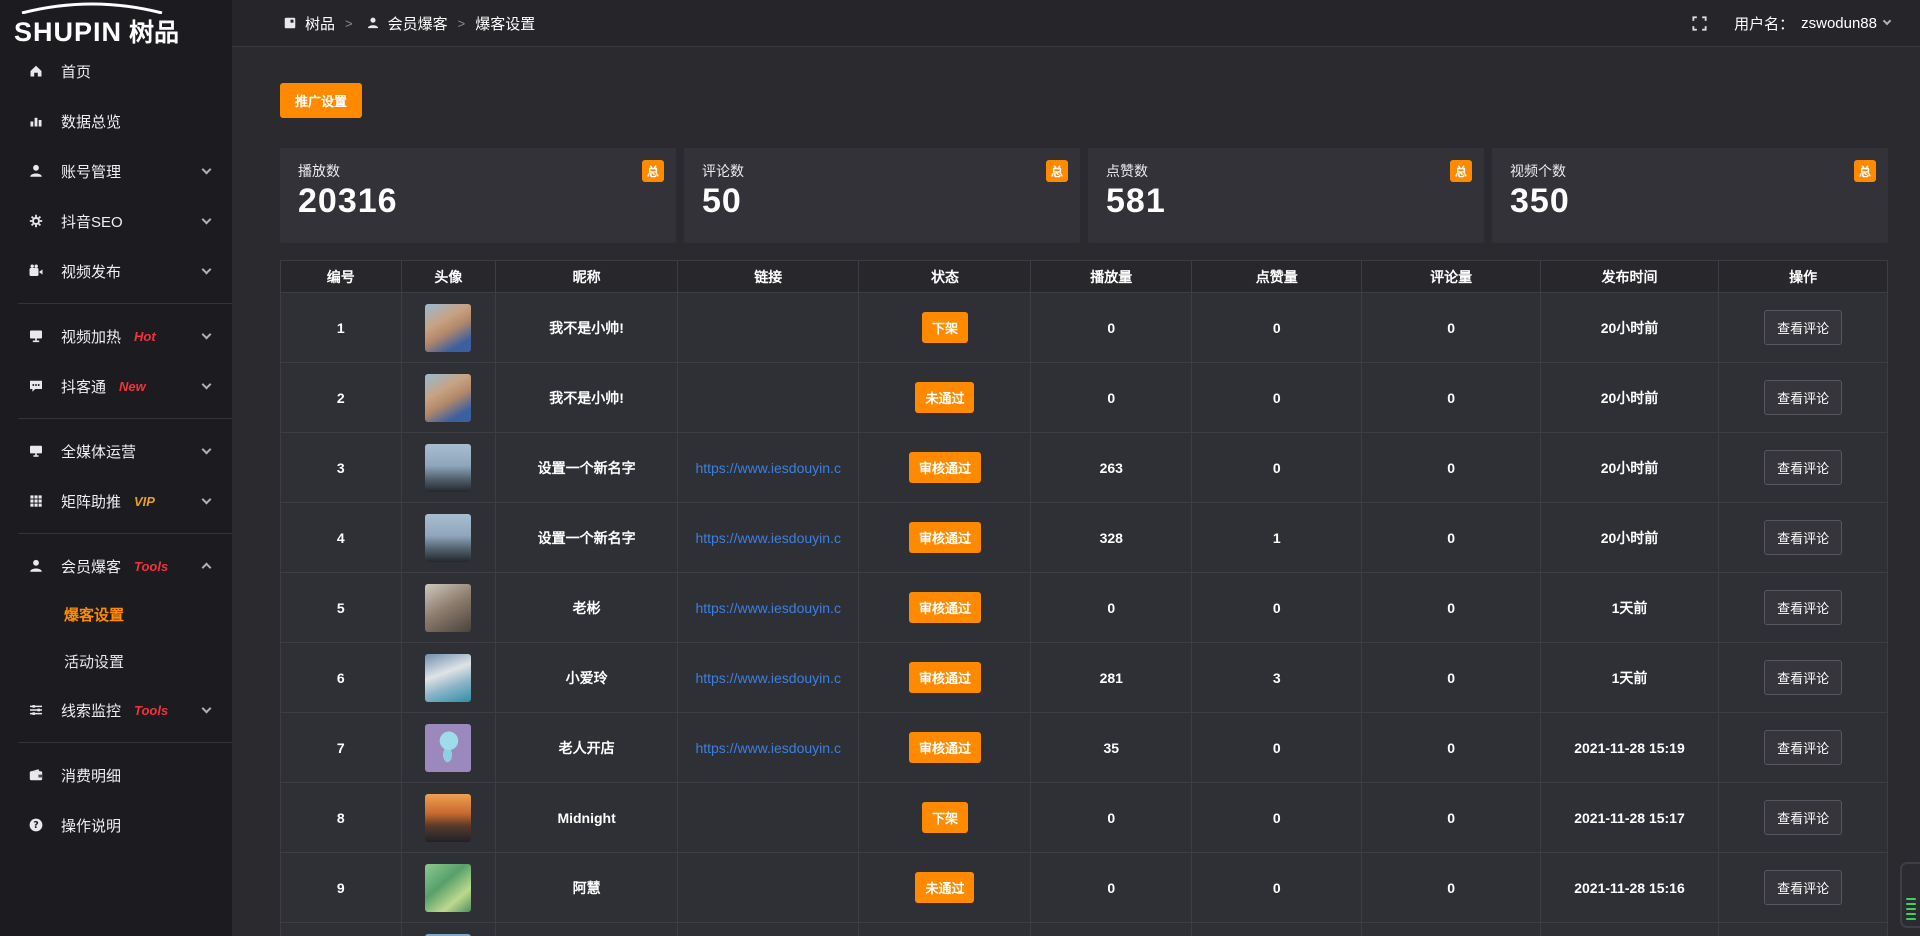 The image size is (1920, 936). I want to click on video-icon, so click(36, 271).